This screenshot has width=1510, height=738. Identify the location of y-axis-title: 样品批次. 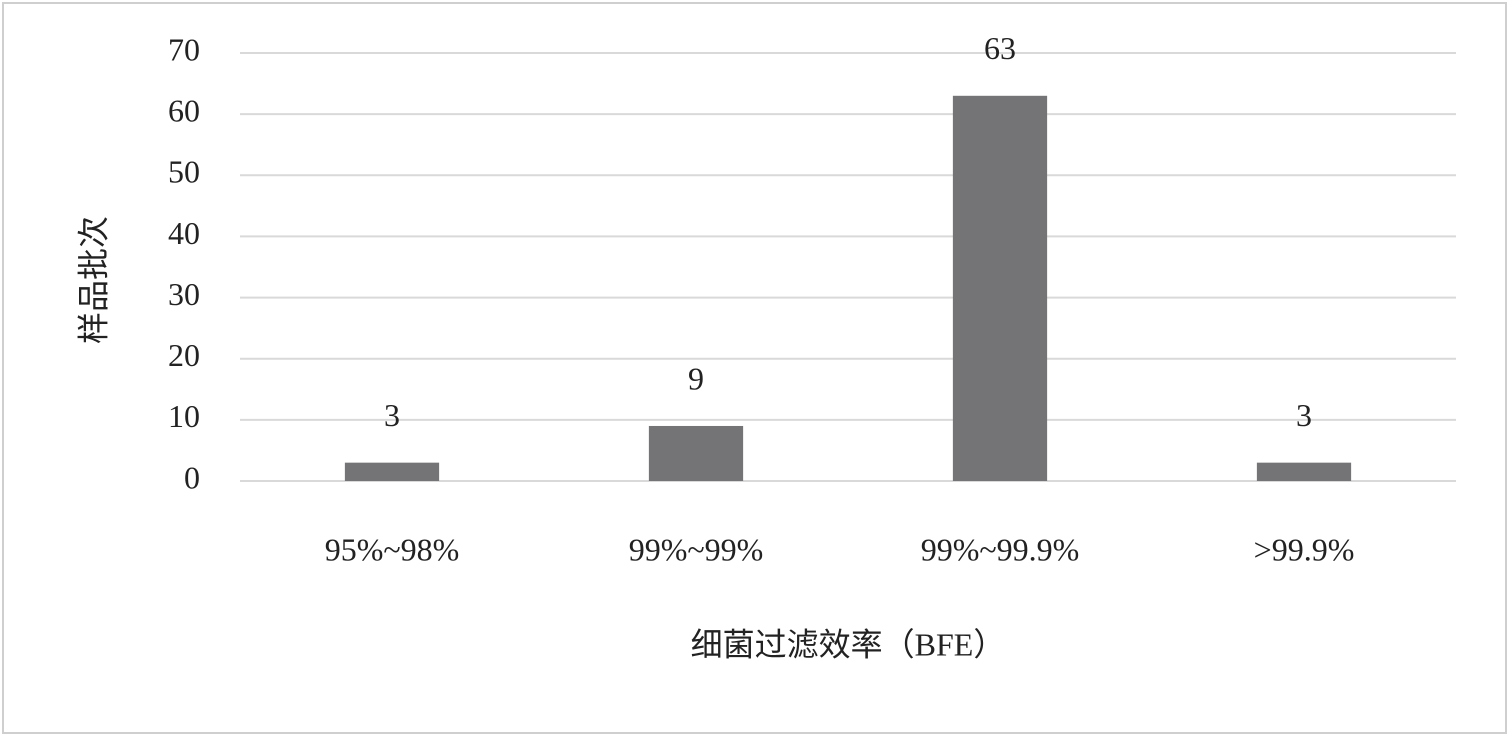
(93, 280).